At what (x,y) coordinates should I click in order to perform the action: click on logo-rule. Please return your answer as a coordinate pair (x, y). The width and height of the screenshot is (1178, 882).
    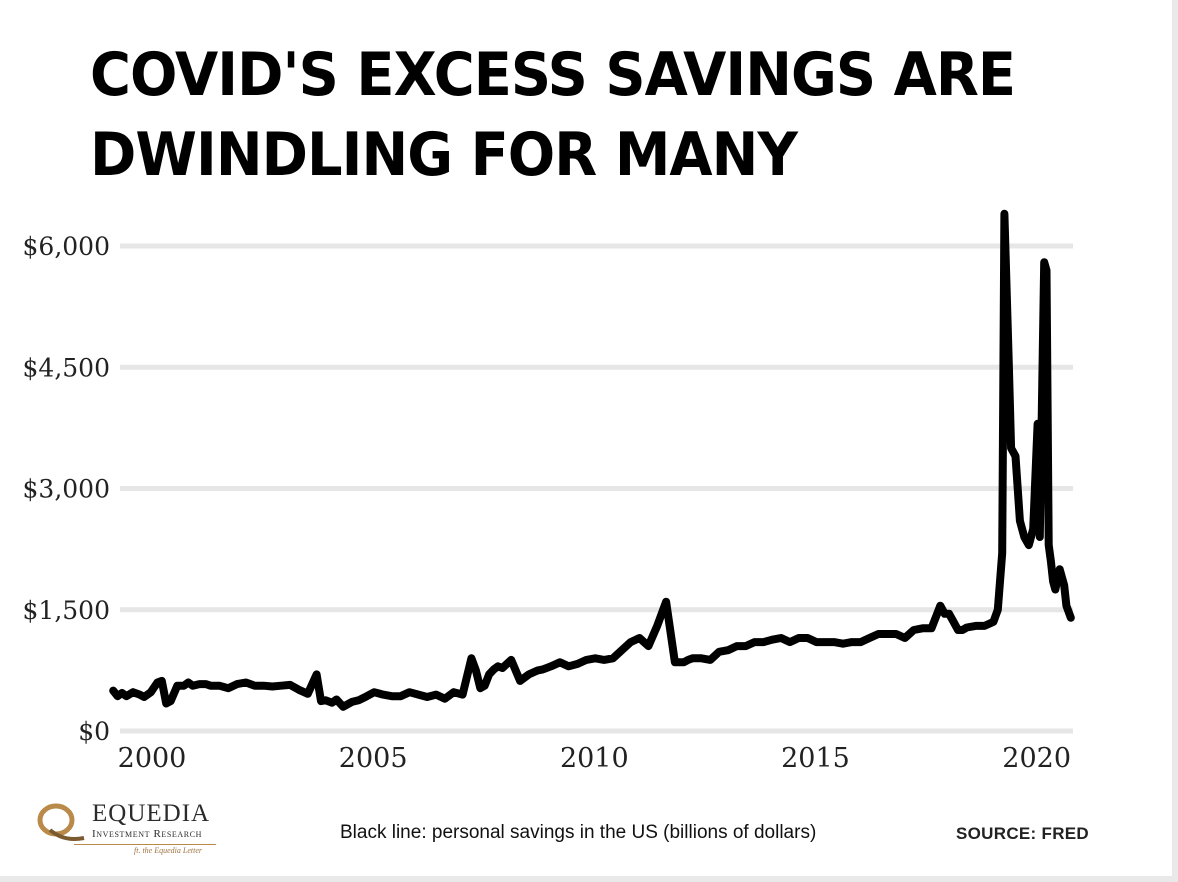
    Looking at the image, I should click on (145, 844).